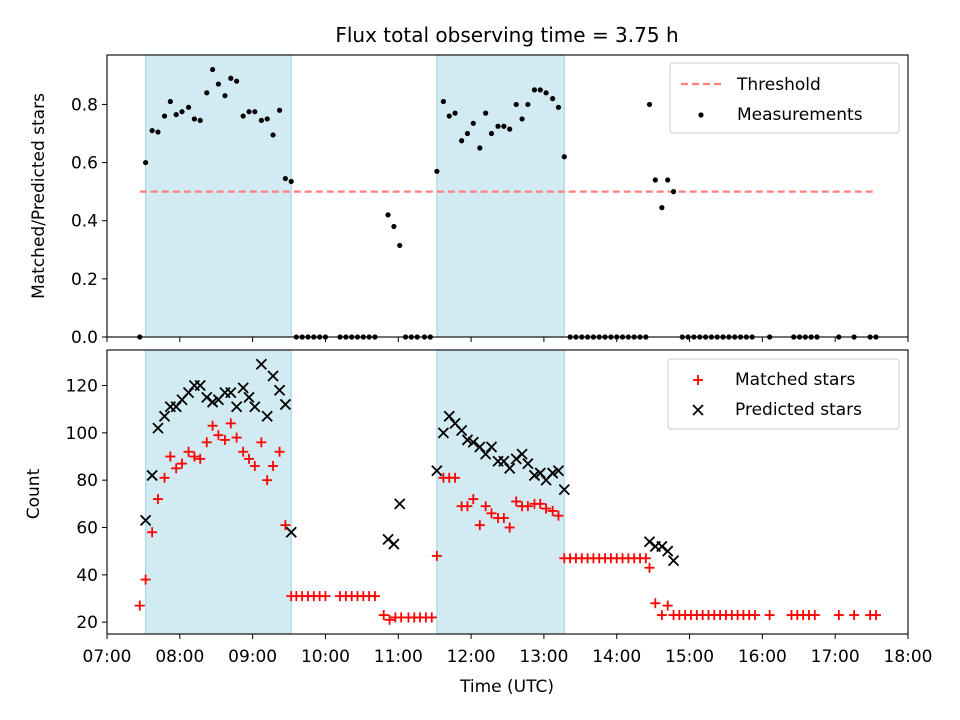 This screenshot has width=960, height=720. I want to click on y-tick-label: 0.6, so click(84, 164).